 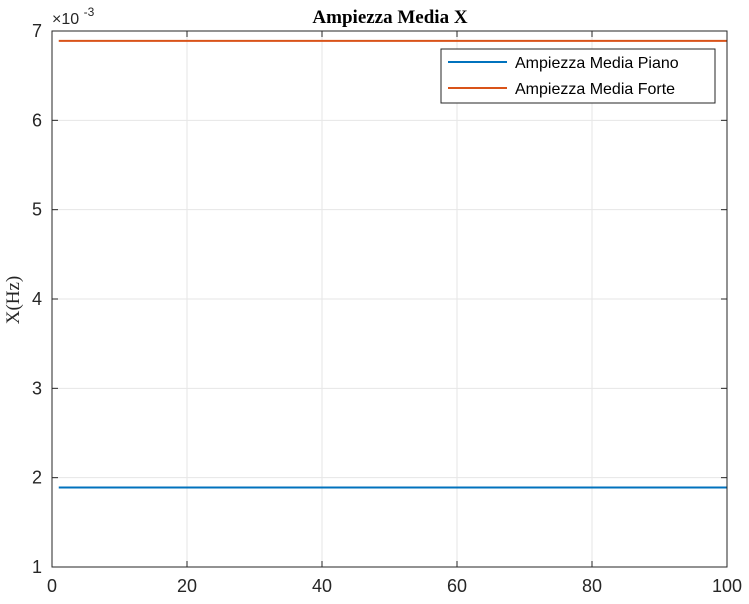 What do you see at coordinates (597, 63) in the screenshot?
I see `legend-label-piano: Ampiezza Media Piano` at bounding box center [597, 63].